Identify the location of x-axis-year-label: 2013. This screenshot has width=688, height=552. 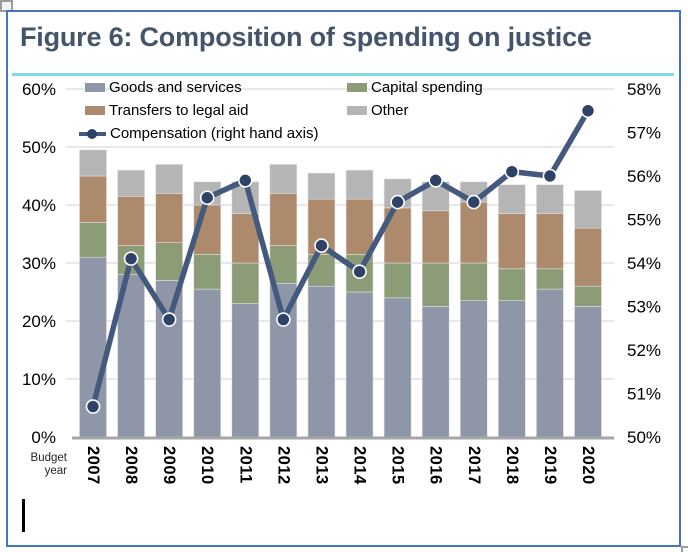
(321, 465).